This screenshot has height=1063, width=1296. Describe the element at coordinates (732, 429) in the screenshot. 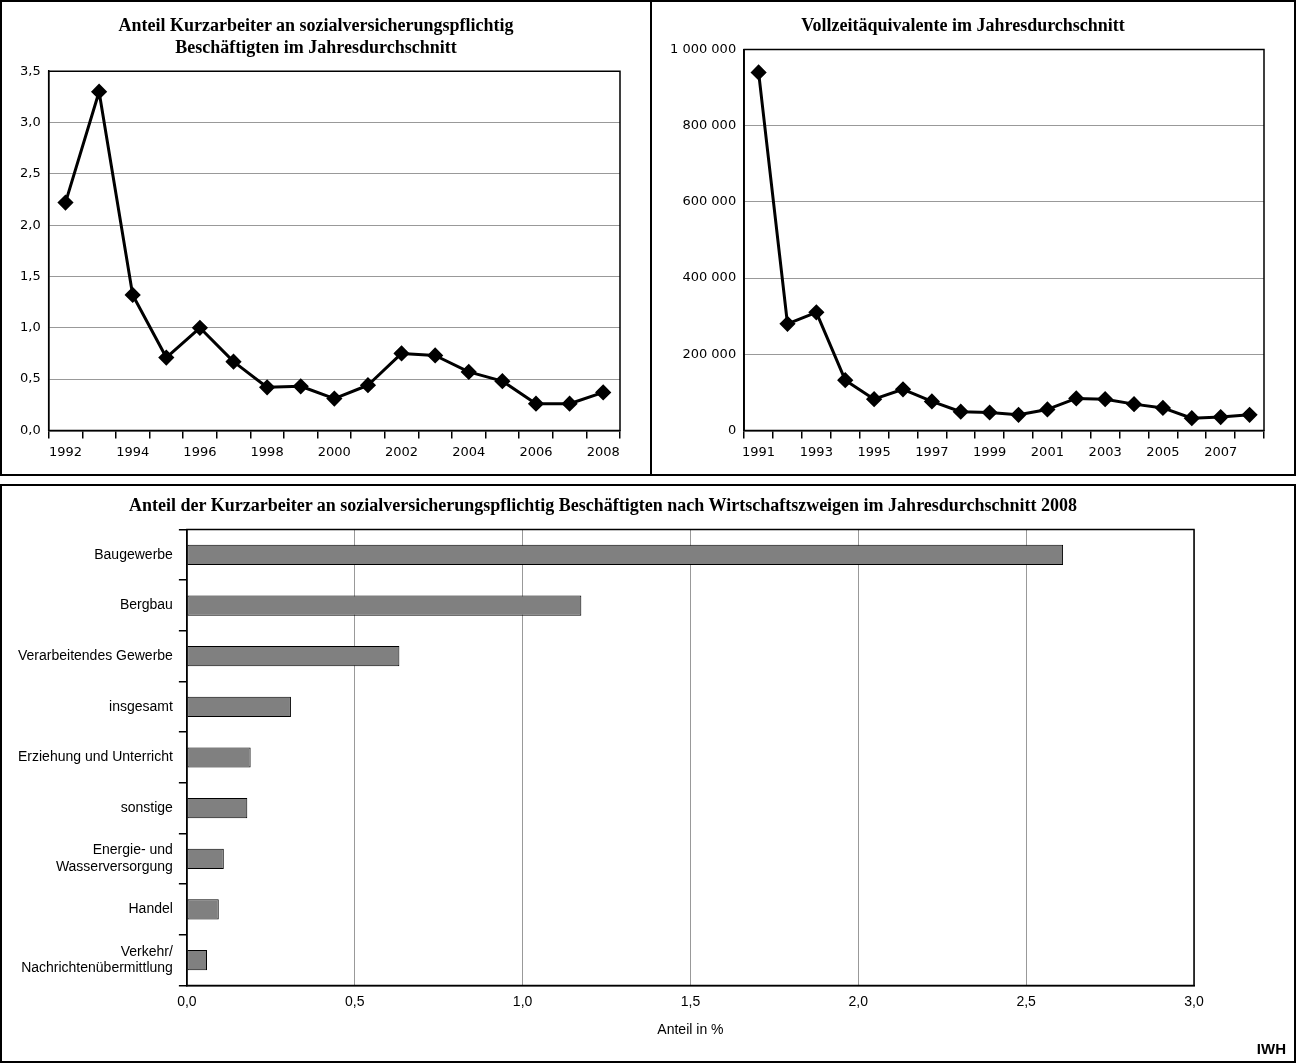

I see `y-tick-label: 0` at that location.